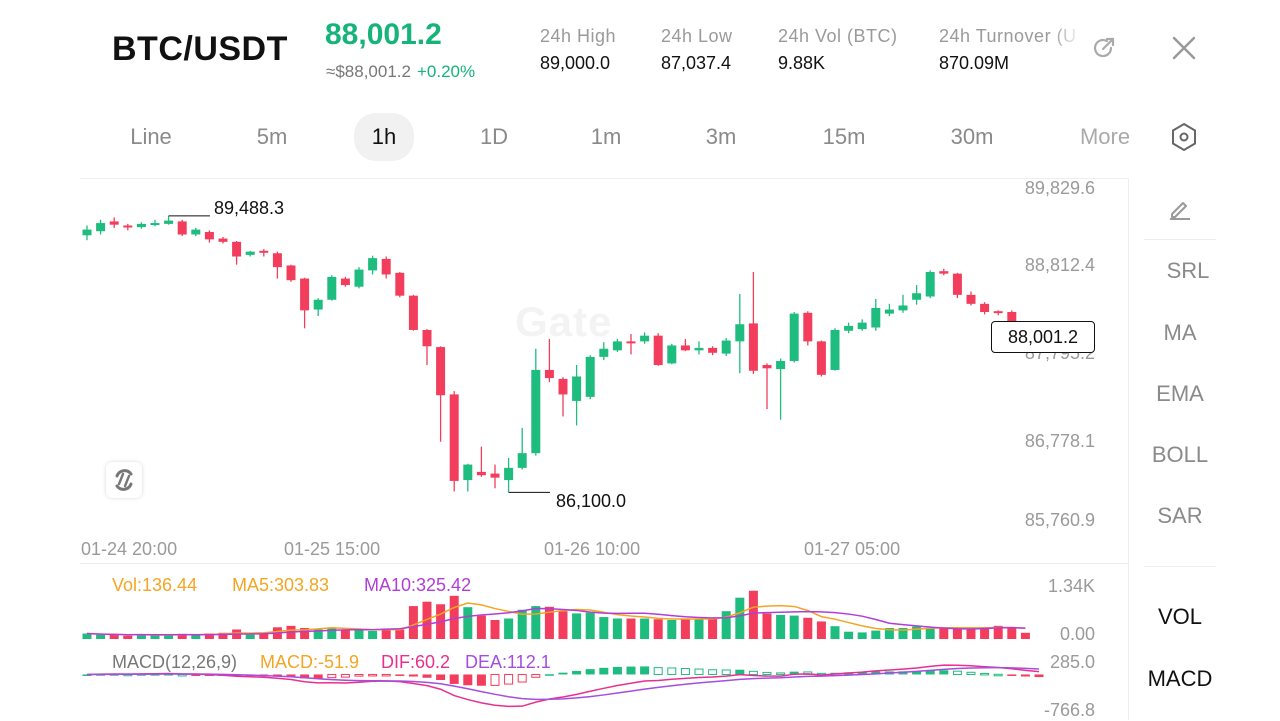  What do you see at coordinates (151, 136) in the screenshot?
I see `tab-line: Line` at bounding box center [151, 136].